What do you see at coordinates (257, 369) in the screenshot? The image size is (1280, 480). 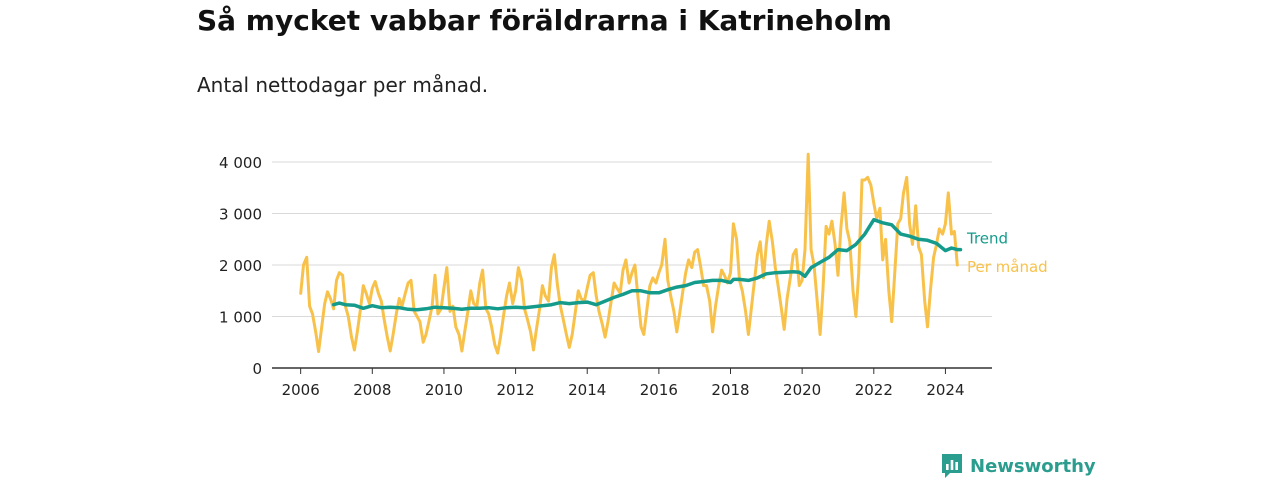 I see `y-tick-label: 0` at bounding box center [257, 369].